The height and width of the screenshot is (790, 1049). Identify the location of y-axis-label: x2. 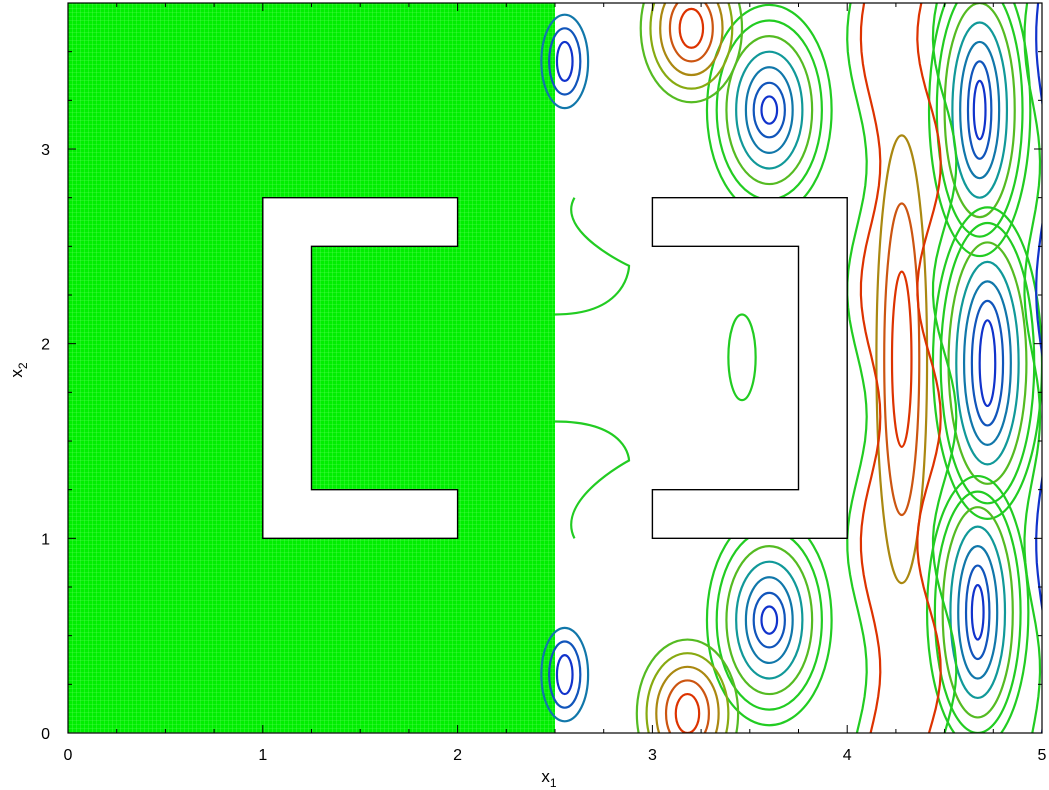
(18, 370).